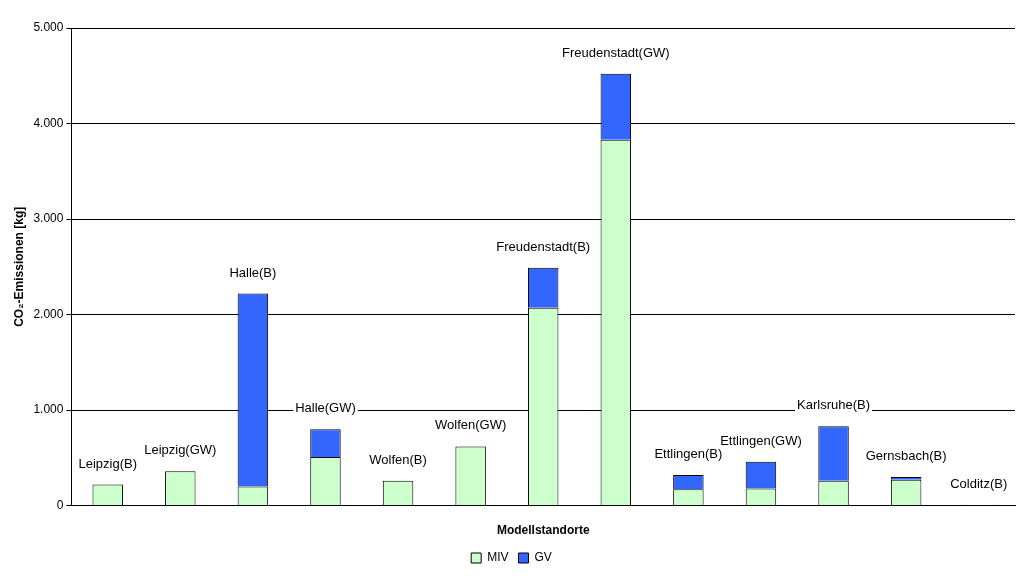 This screenshot has width=1033, height=582. What do you see at coordinates (18, 266) in the screenshot?
I see `y-axis-title: CO₂-Emissionen [kg]` at bounding box center [18, 266].